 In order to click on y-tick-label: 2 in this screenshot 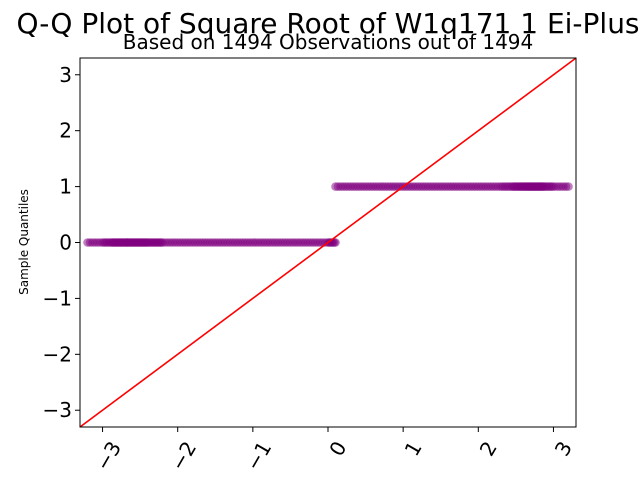, I will do `click(65, 131)`.